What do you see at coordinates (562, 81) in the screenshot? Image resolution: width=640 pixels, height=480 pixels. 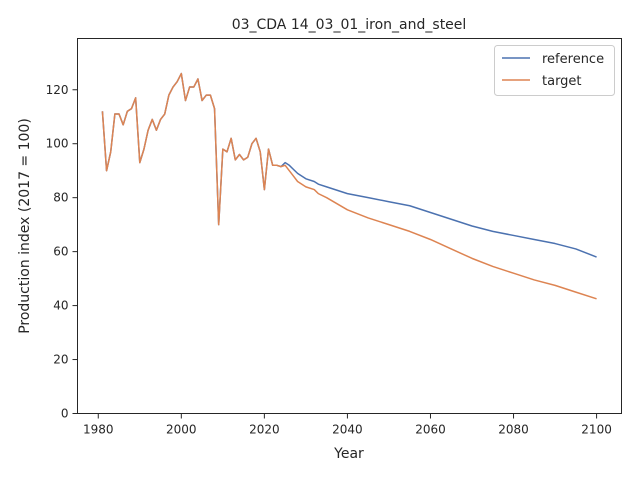 I see `legend-label-target: target` at bounding box center [562, 81].